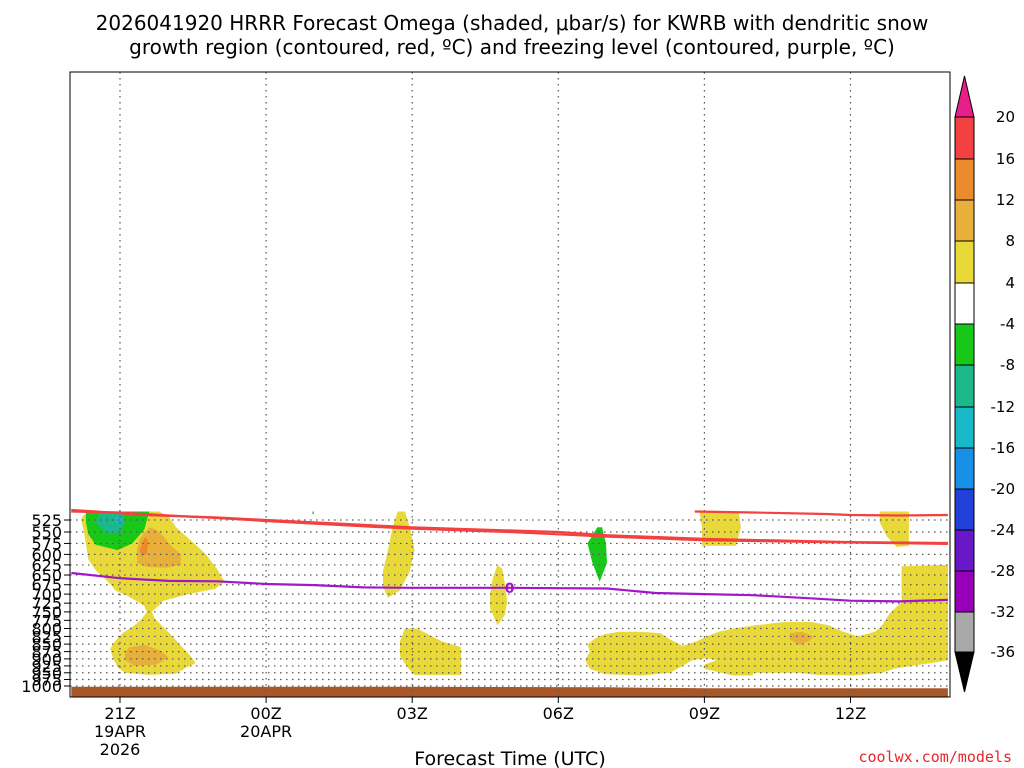 The width and height of the screenshot is (1024, 768). What do you see at coordinates (985, 384) in the screenshot?
I see `colorbar: 20 16 12 8 4 -4 -8 -12 -16 -20 -24 -28 -32 -36` at bounding box center [985, 384].